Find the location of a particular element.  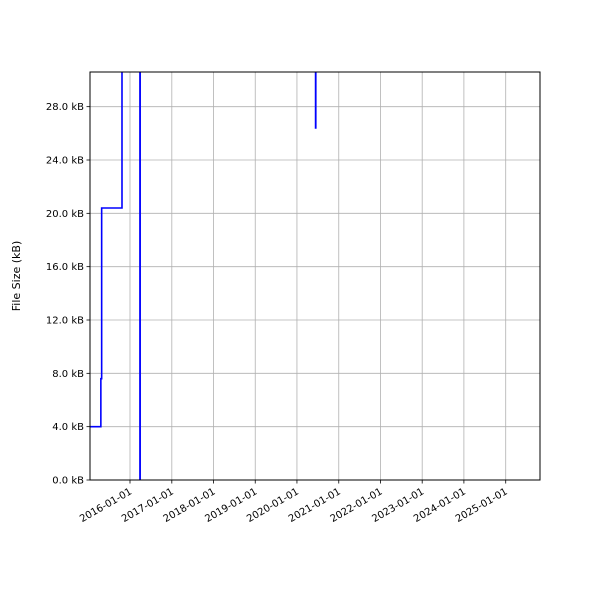

y-tick-label: 16.0 kB is located at coordinates (65, 267).